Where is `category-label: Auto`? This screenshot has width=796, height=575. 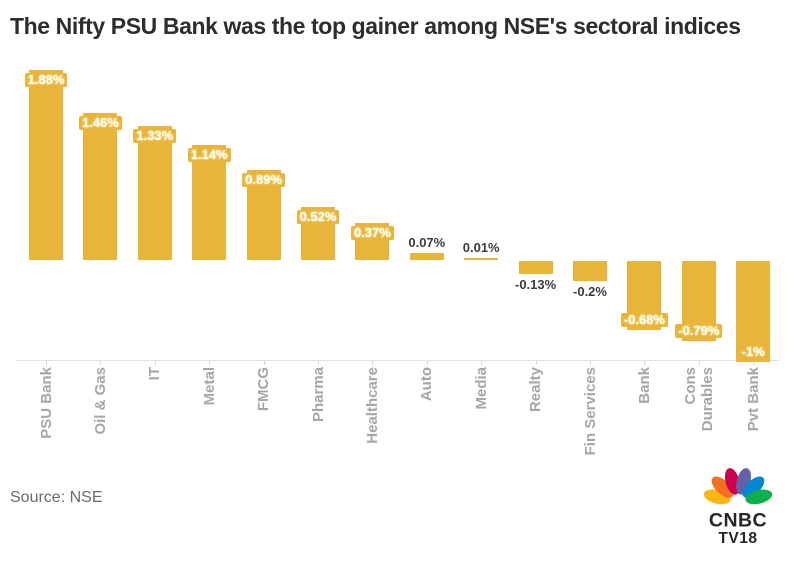
category-label: Auto is located at coordinates (427, 384).